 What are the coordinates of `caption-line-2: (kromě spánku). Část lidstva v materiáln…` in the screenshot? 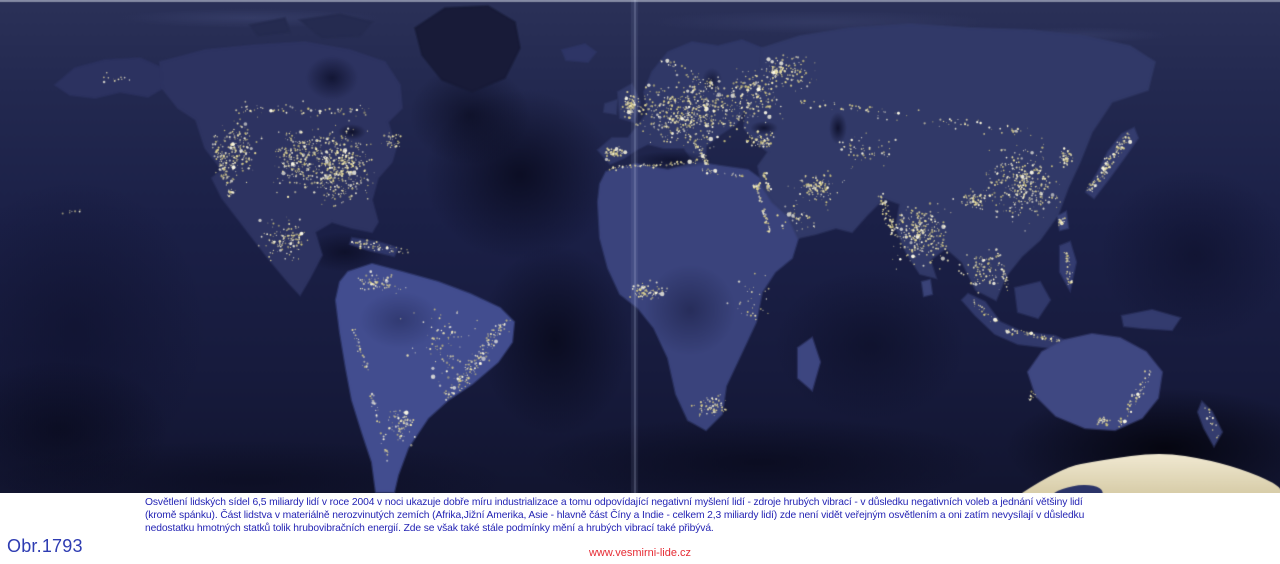 It's located at (615, 515).